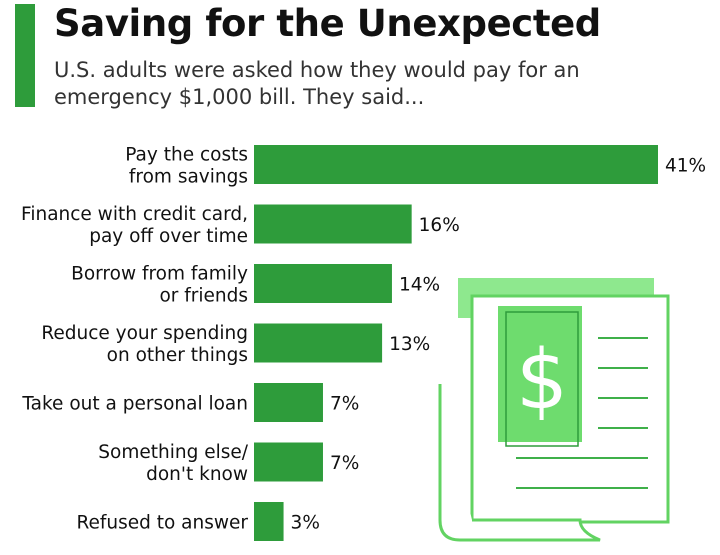 The width and height of the screenshot is (720, 555). What do you see at coordinates (186, 155) in the screenshot?
I see `category-label: Pay the costs` at bounding box center [186, 155].